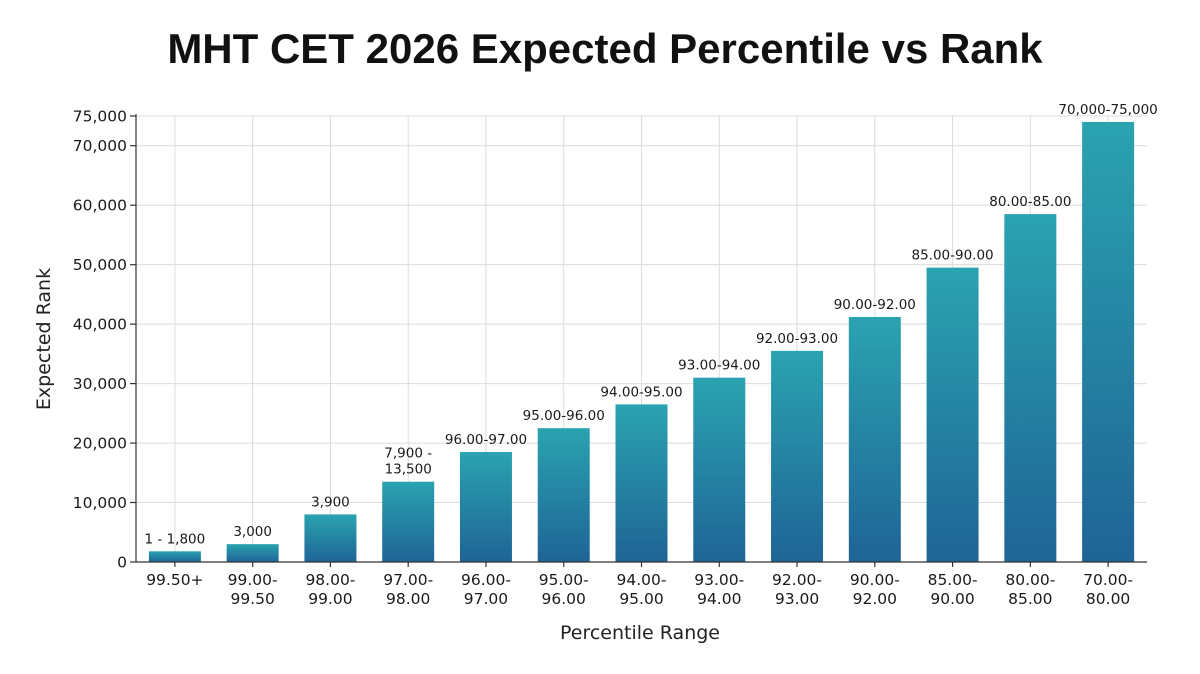  Describe the element at coordinates (797, 599) in the screenshot. I see `x-tick-label: 93.00` at that location.